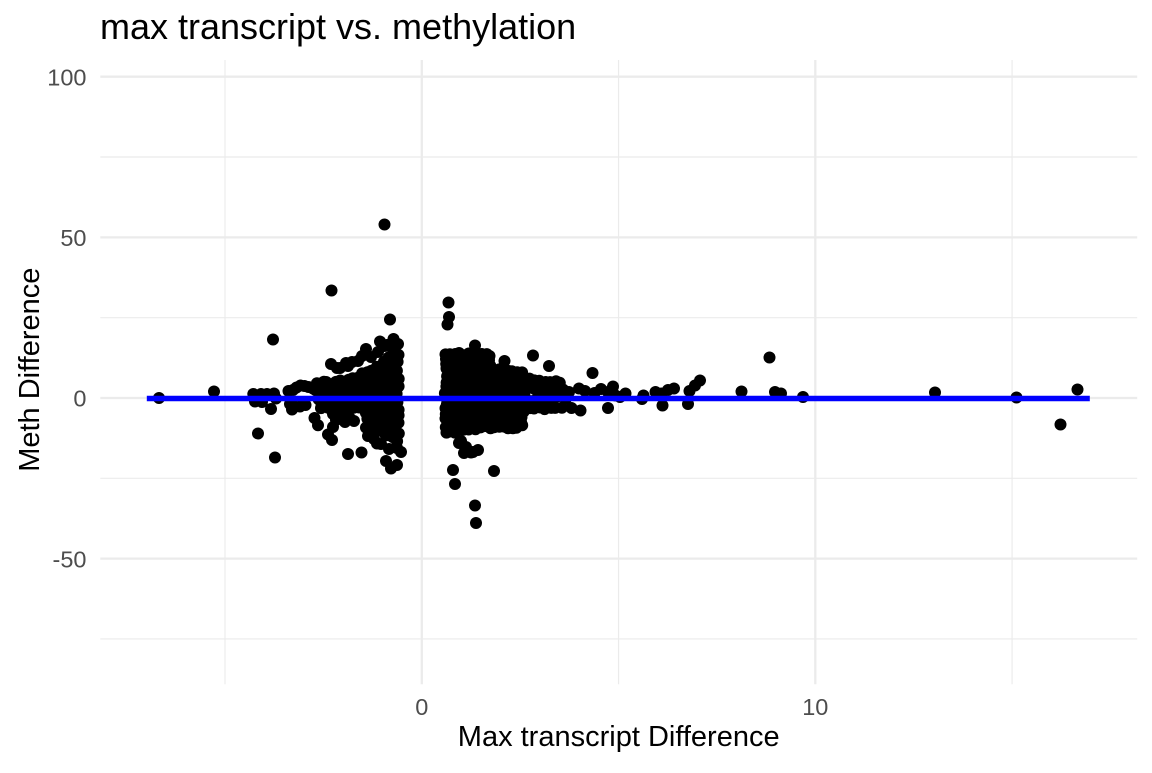 The height and width of the screenshot is (773, 1152). What do you see at coordinates (73, 238) in the screenshot?
I see `svg-text: 50` at bounding box center [73, 238].